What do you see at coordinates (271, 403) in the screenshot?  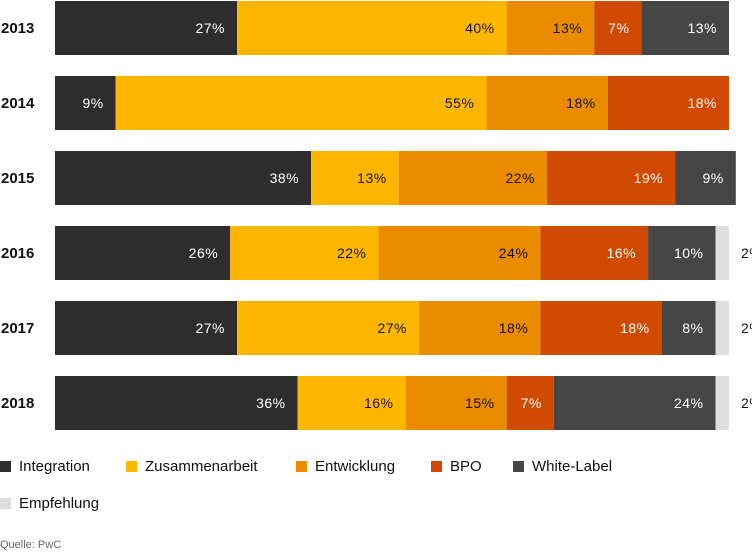 I see `value-label-2018-integration: 36%` at bounding box center [271, 403].